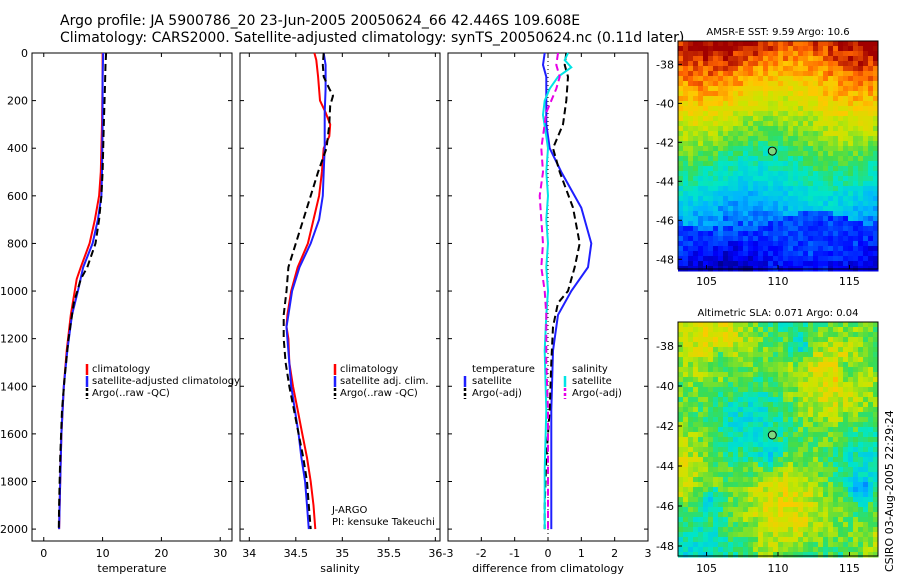 The height and width of the screenshot is (580, 900). I want to click on y-tick-label: -42, so click(665, 426).